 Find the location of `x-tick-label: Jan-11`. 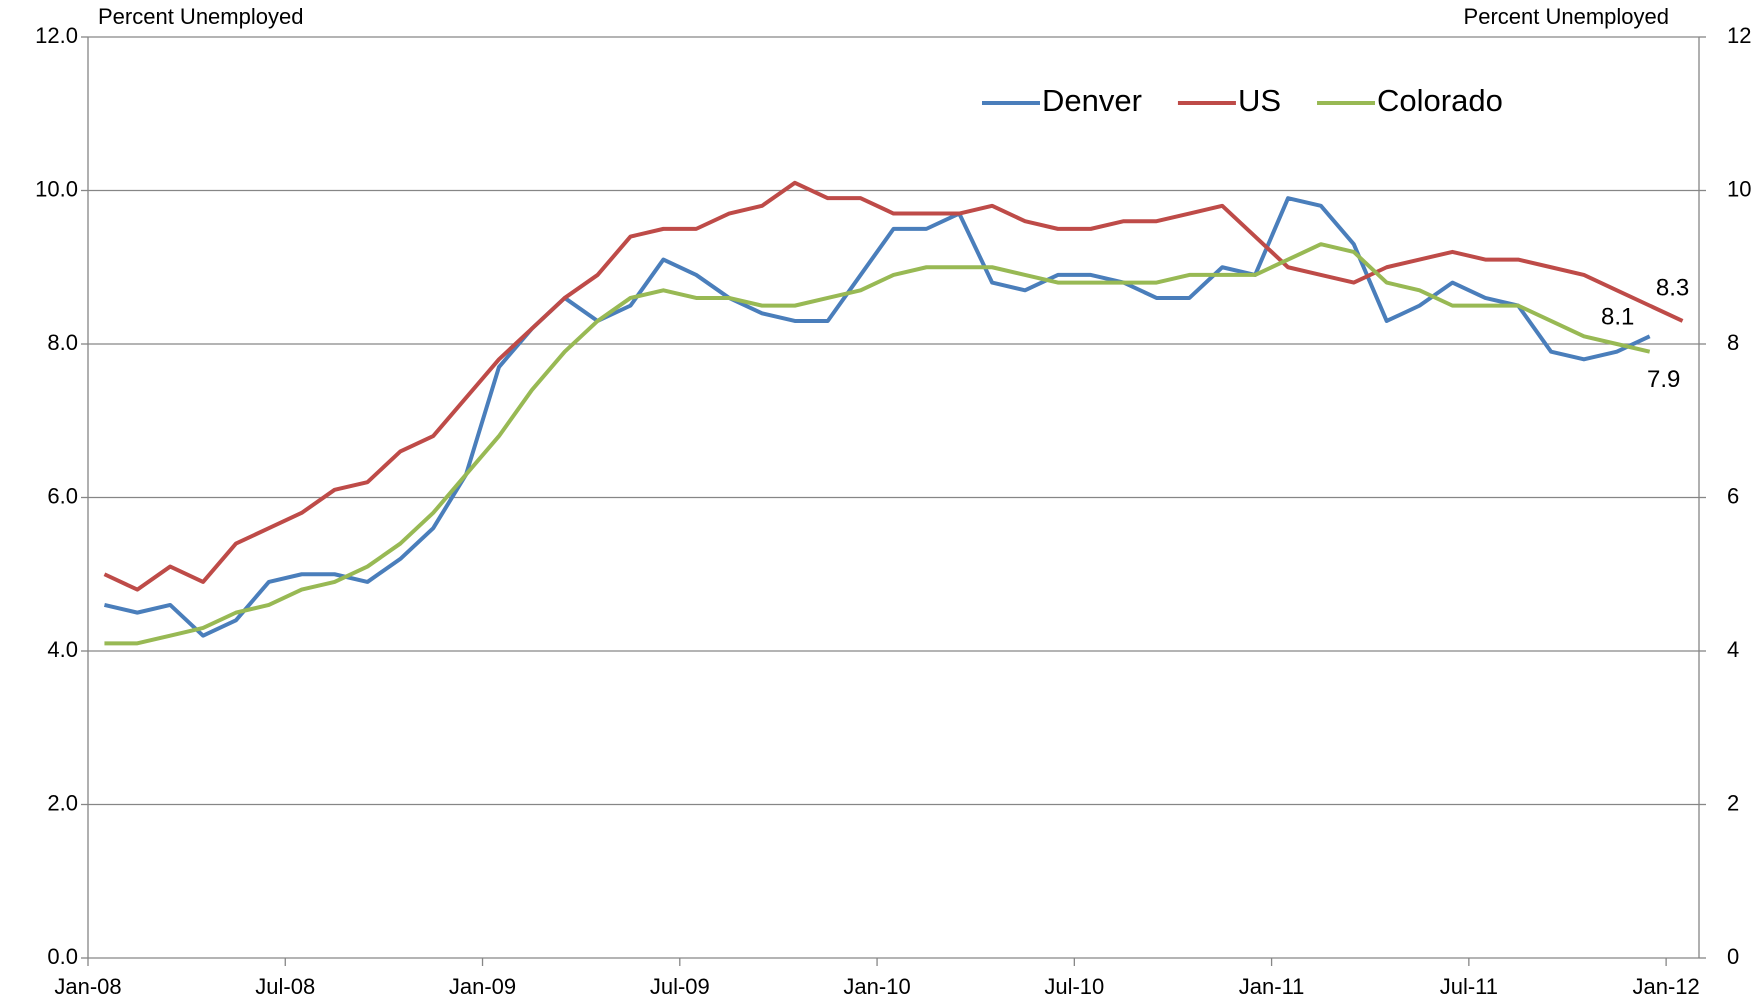

x-tick-label: Jan-11 is located at coordinates (1272, 986).